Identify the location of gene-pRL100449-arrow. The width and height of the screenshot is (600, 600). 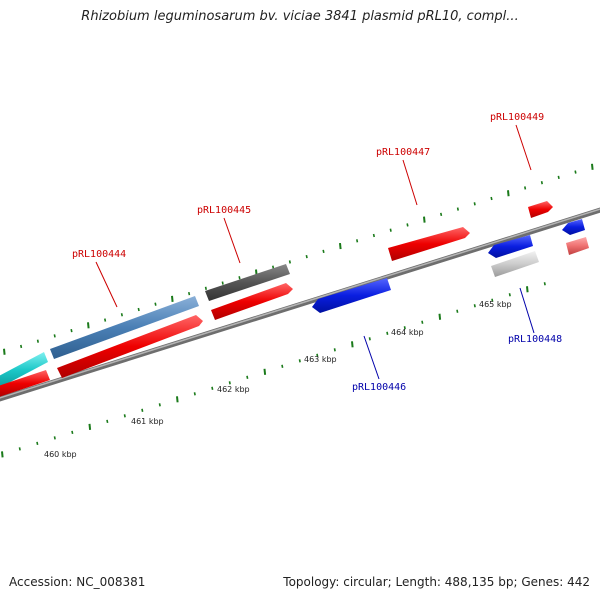
(540, 209).